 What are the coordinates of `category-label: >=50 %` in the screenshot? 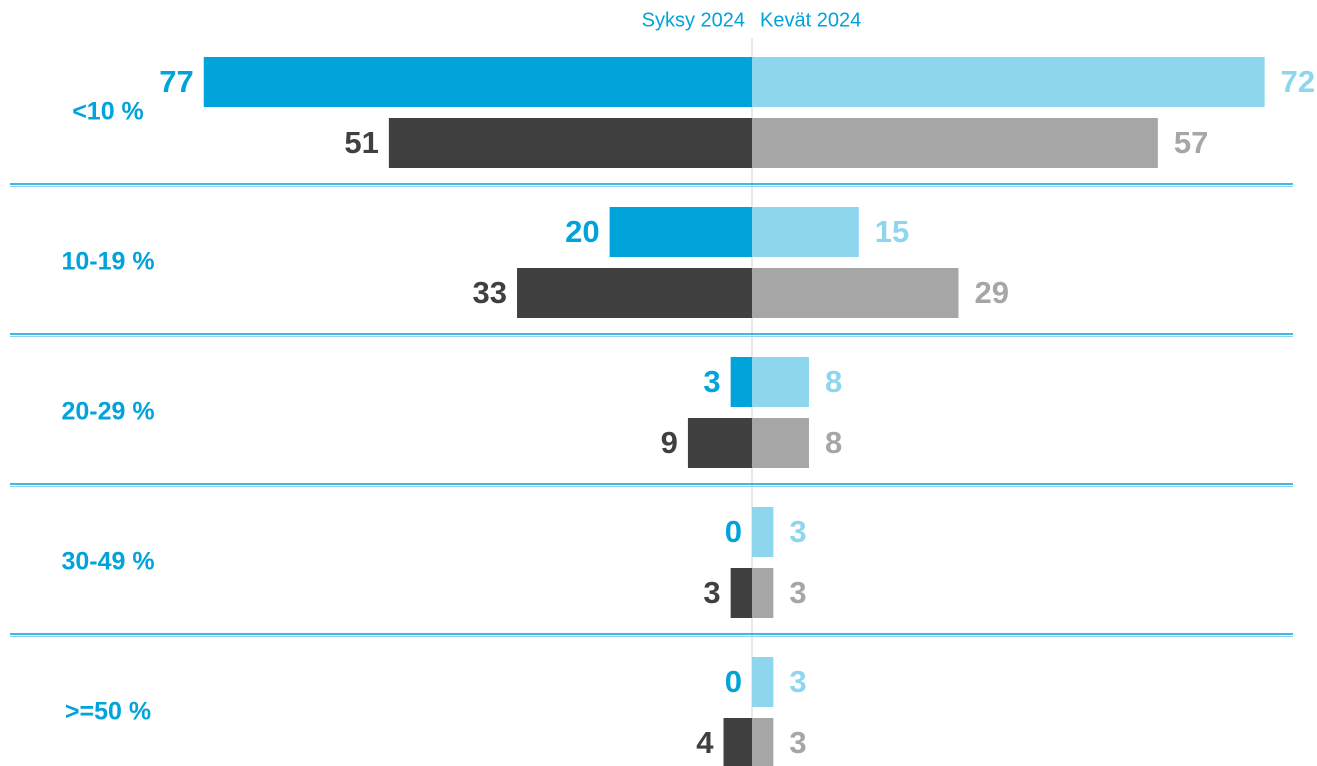 It's located at (108, 712).